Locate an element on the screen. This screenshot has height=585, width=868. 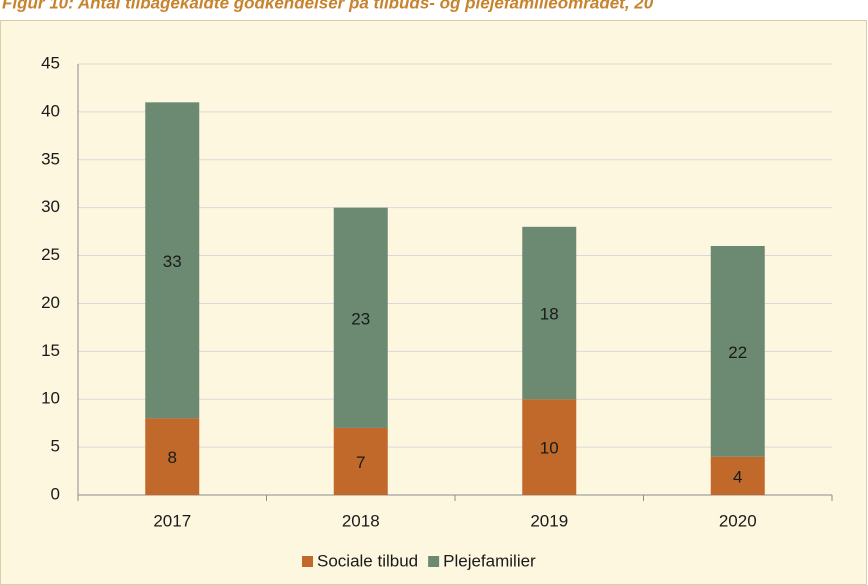
data-label: 22 is located at coordinates (737, 352).